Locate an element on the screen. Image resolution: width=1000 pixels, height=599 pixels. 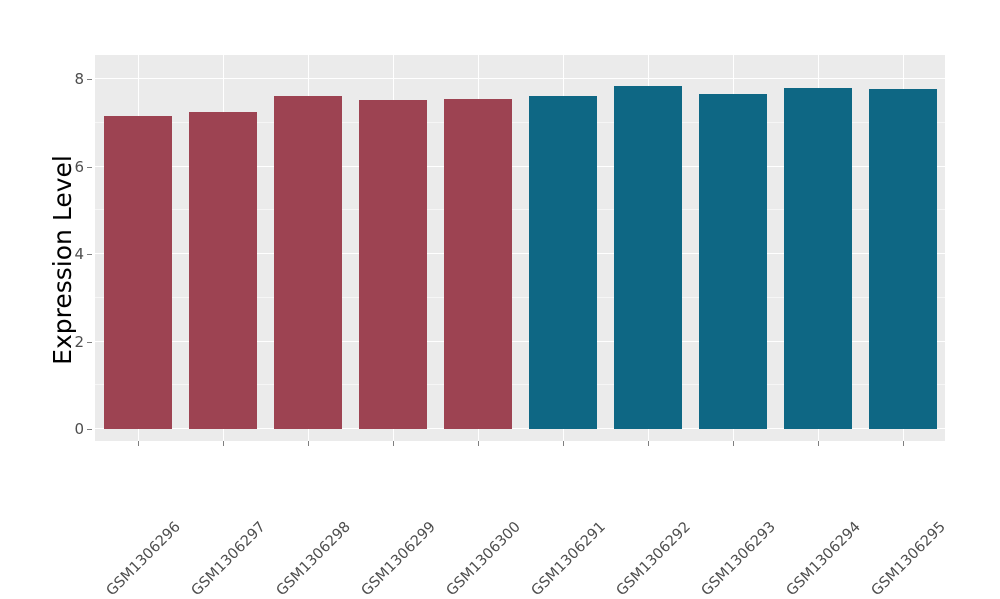
x-tick-label: GSM1306299 is located at coordinates (432, 524).